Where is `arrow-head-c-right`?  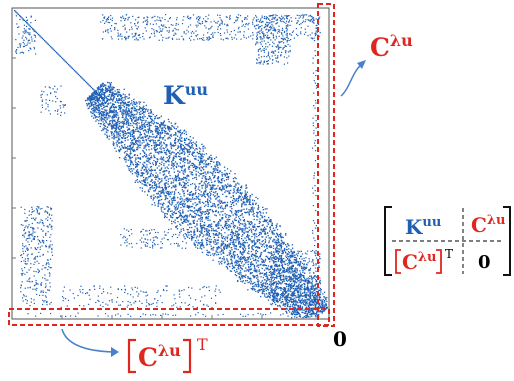 arrow-head-c-right is located at coordinates (361, 64).